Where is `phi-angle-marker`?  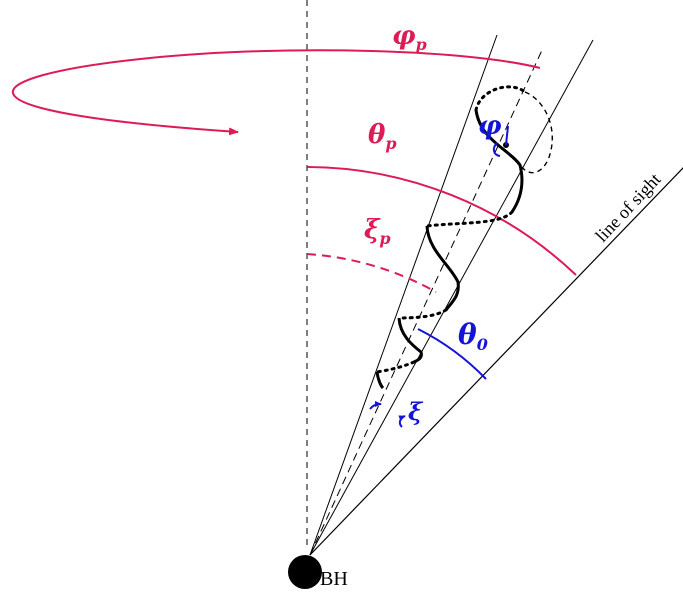
phi-angle-marker is located at coordinates (500, 141).